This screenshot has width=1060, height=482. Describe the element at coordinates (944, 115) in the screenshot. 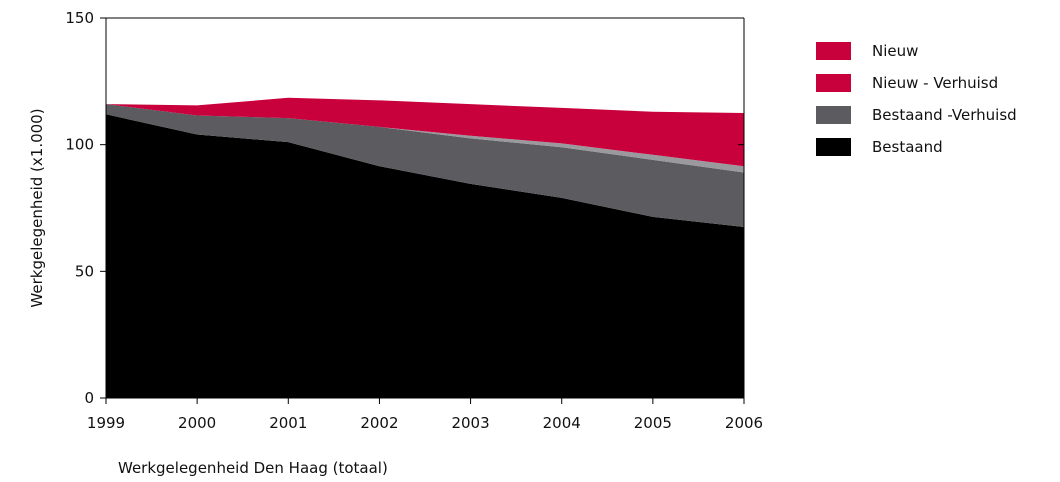

I see `legend-label: Bestaand -Verhuisd` at that location.